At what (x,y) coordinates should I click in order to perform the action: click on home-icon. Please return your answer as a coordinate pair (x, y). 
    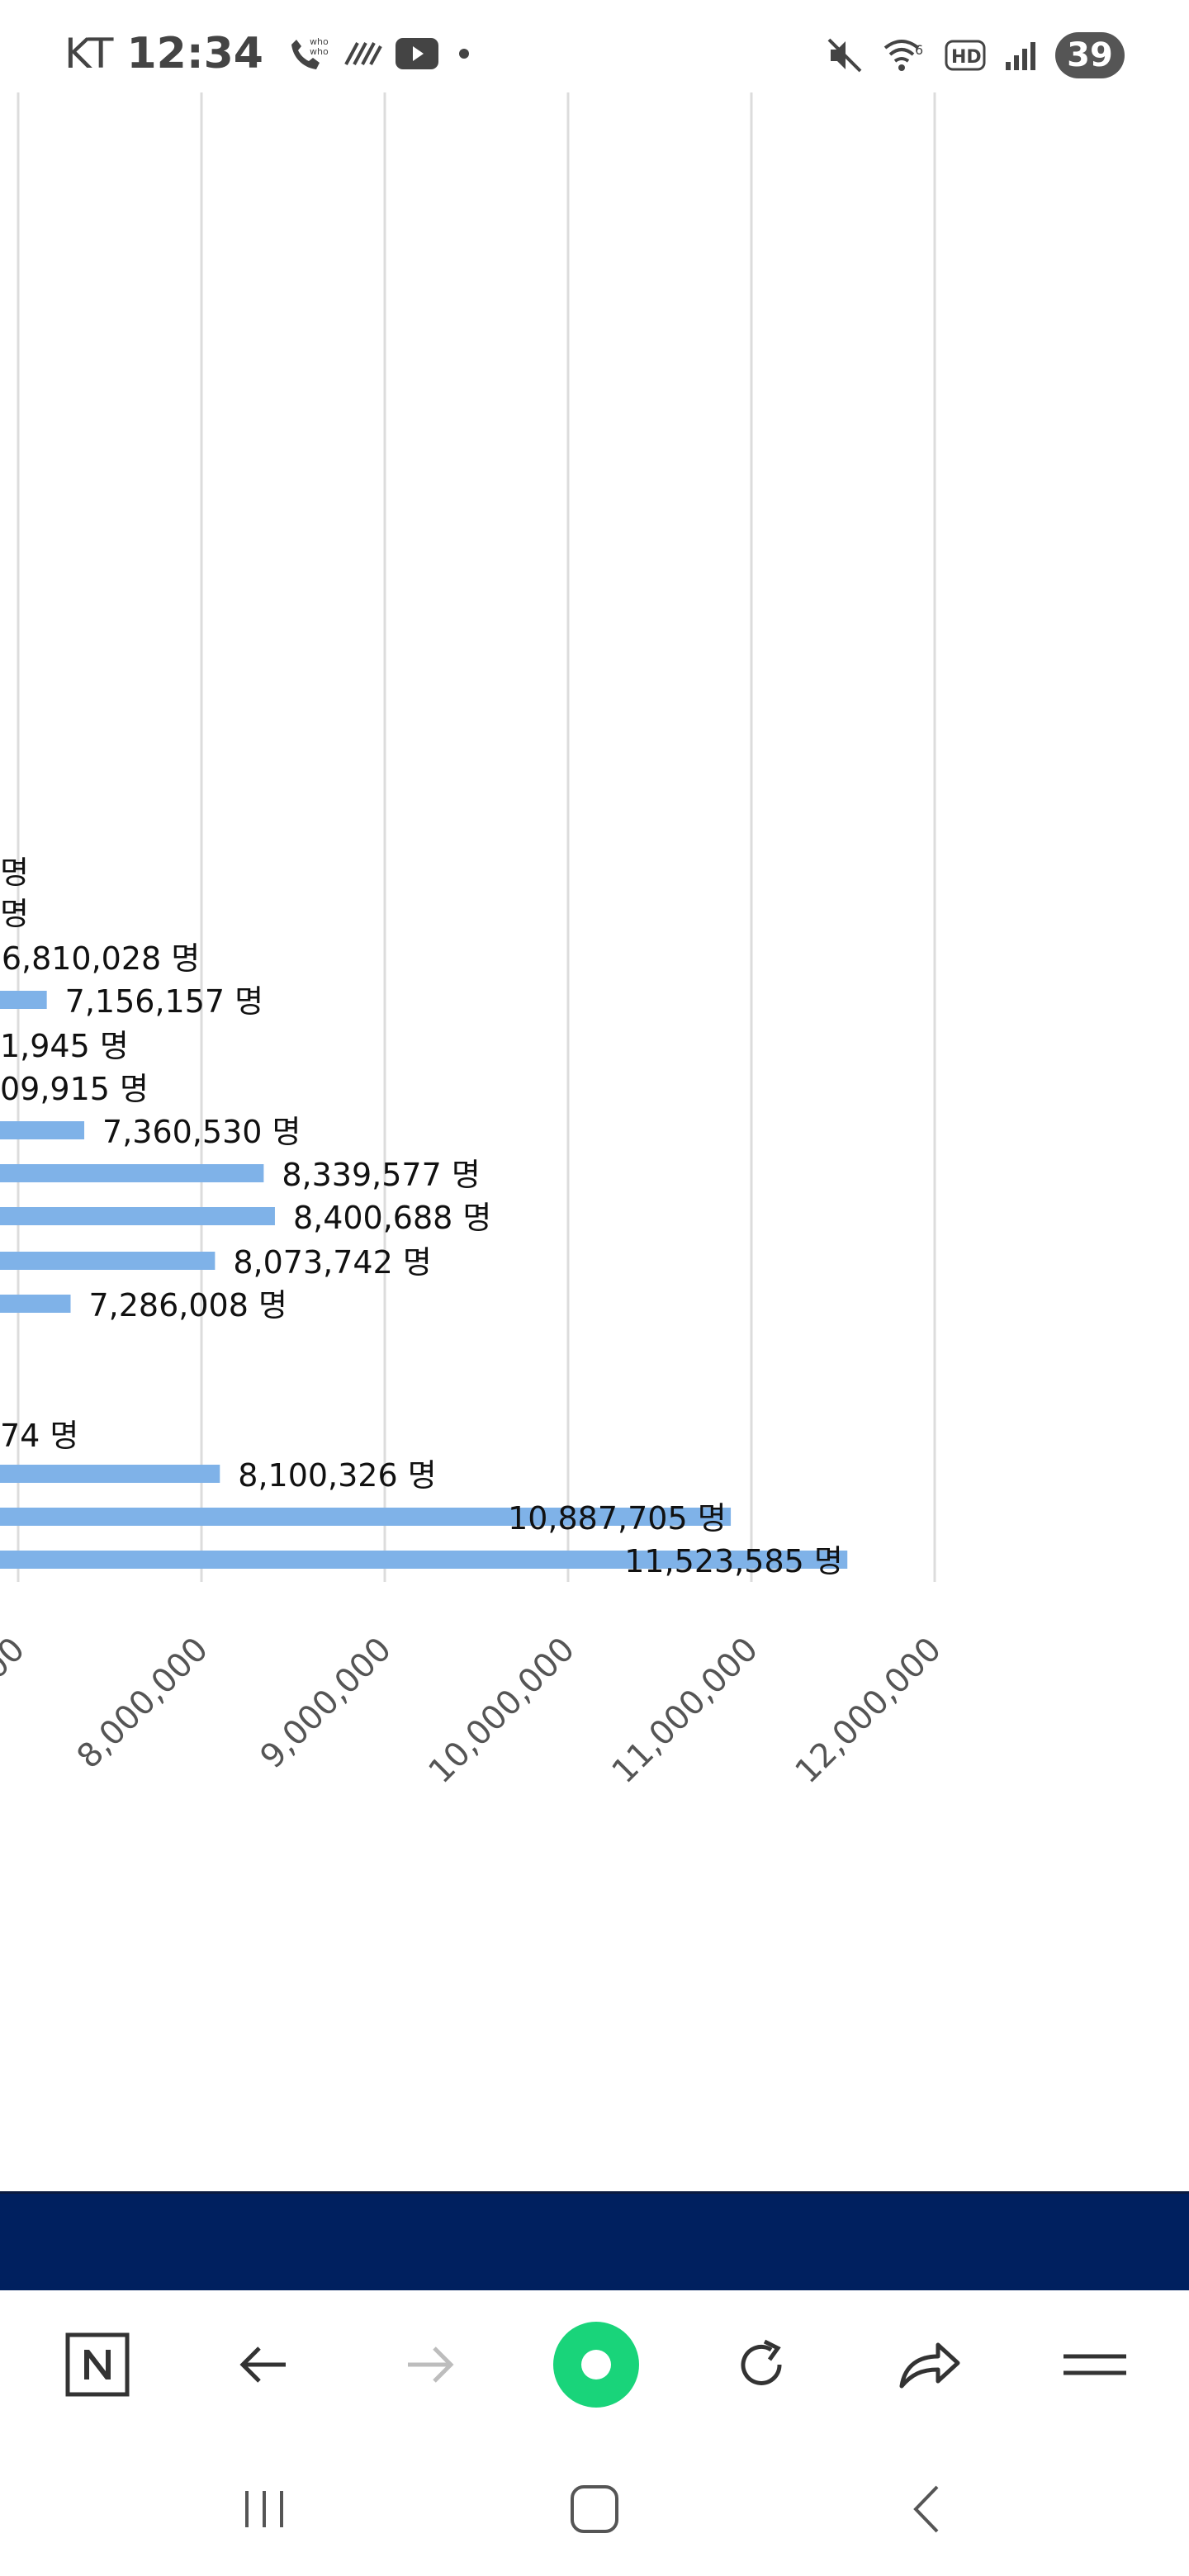
    Looking at the image, I should click on (594, 2509).